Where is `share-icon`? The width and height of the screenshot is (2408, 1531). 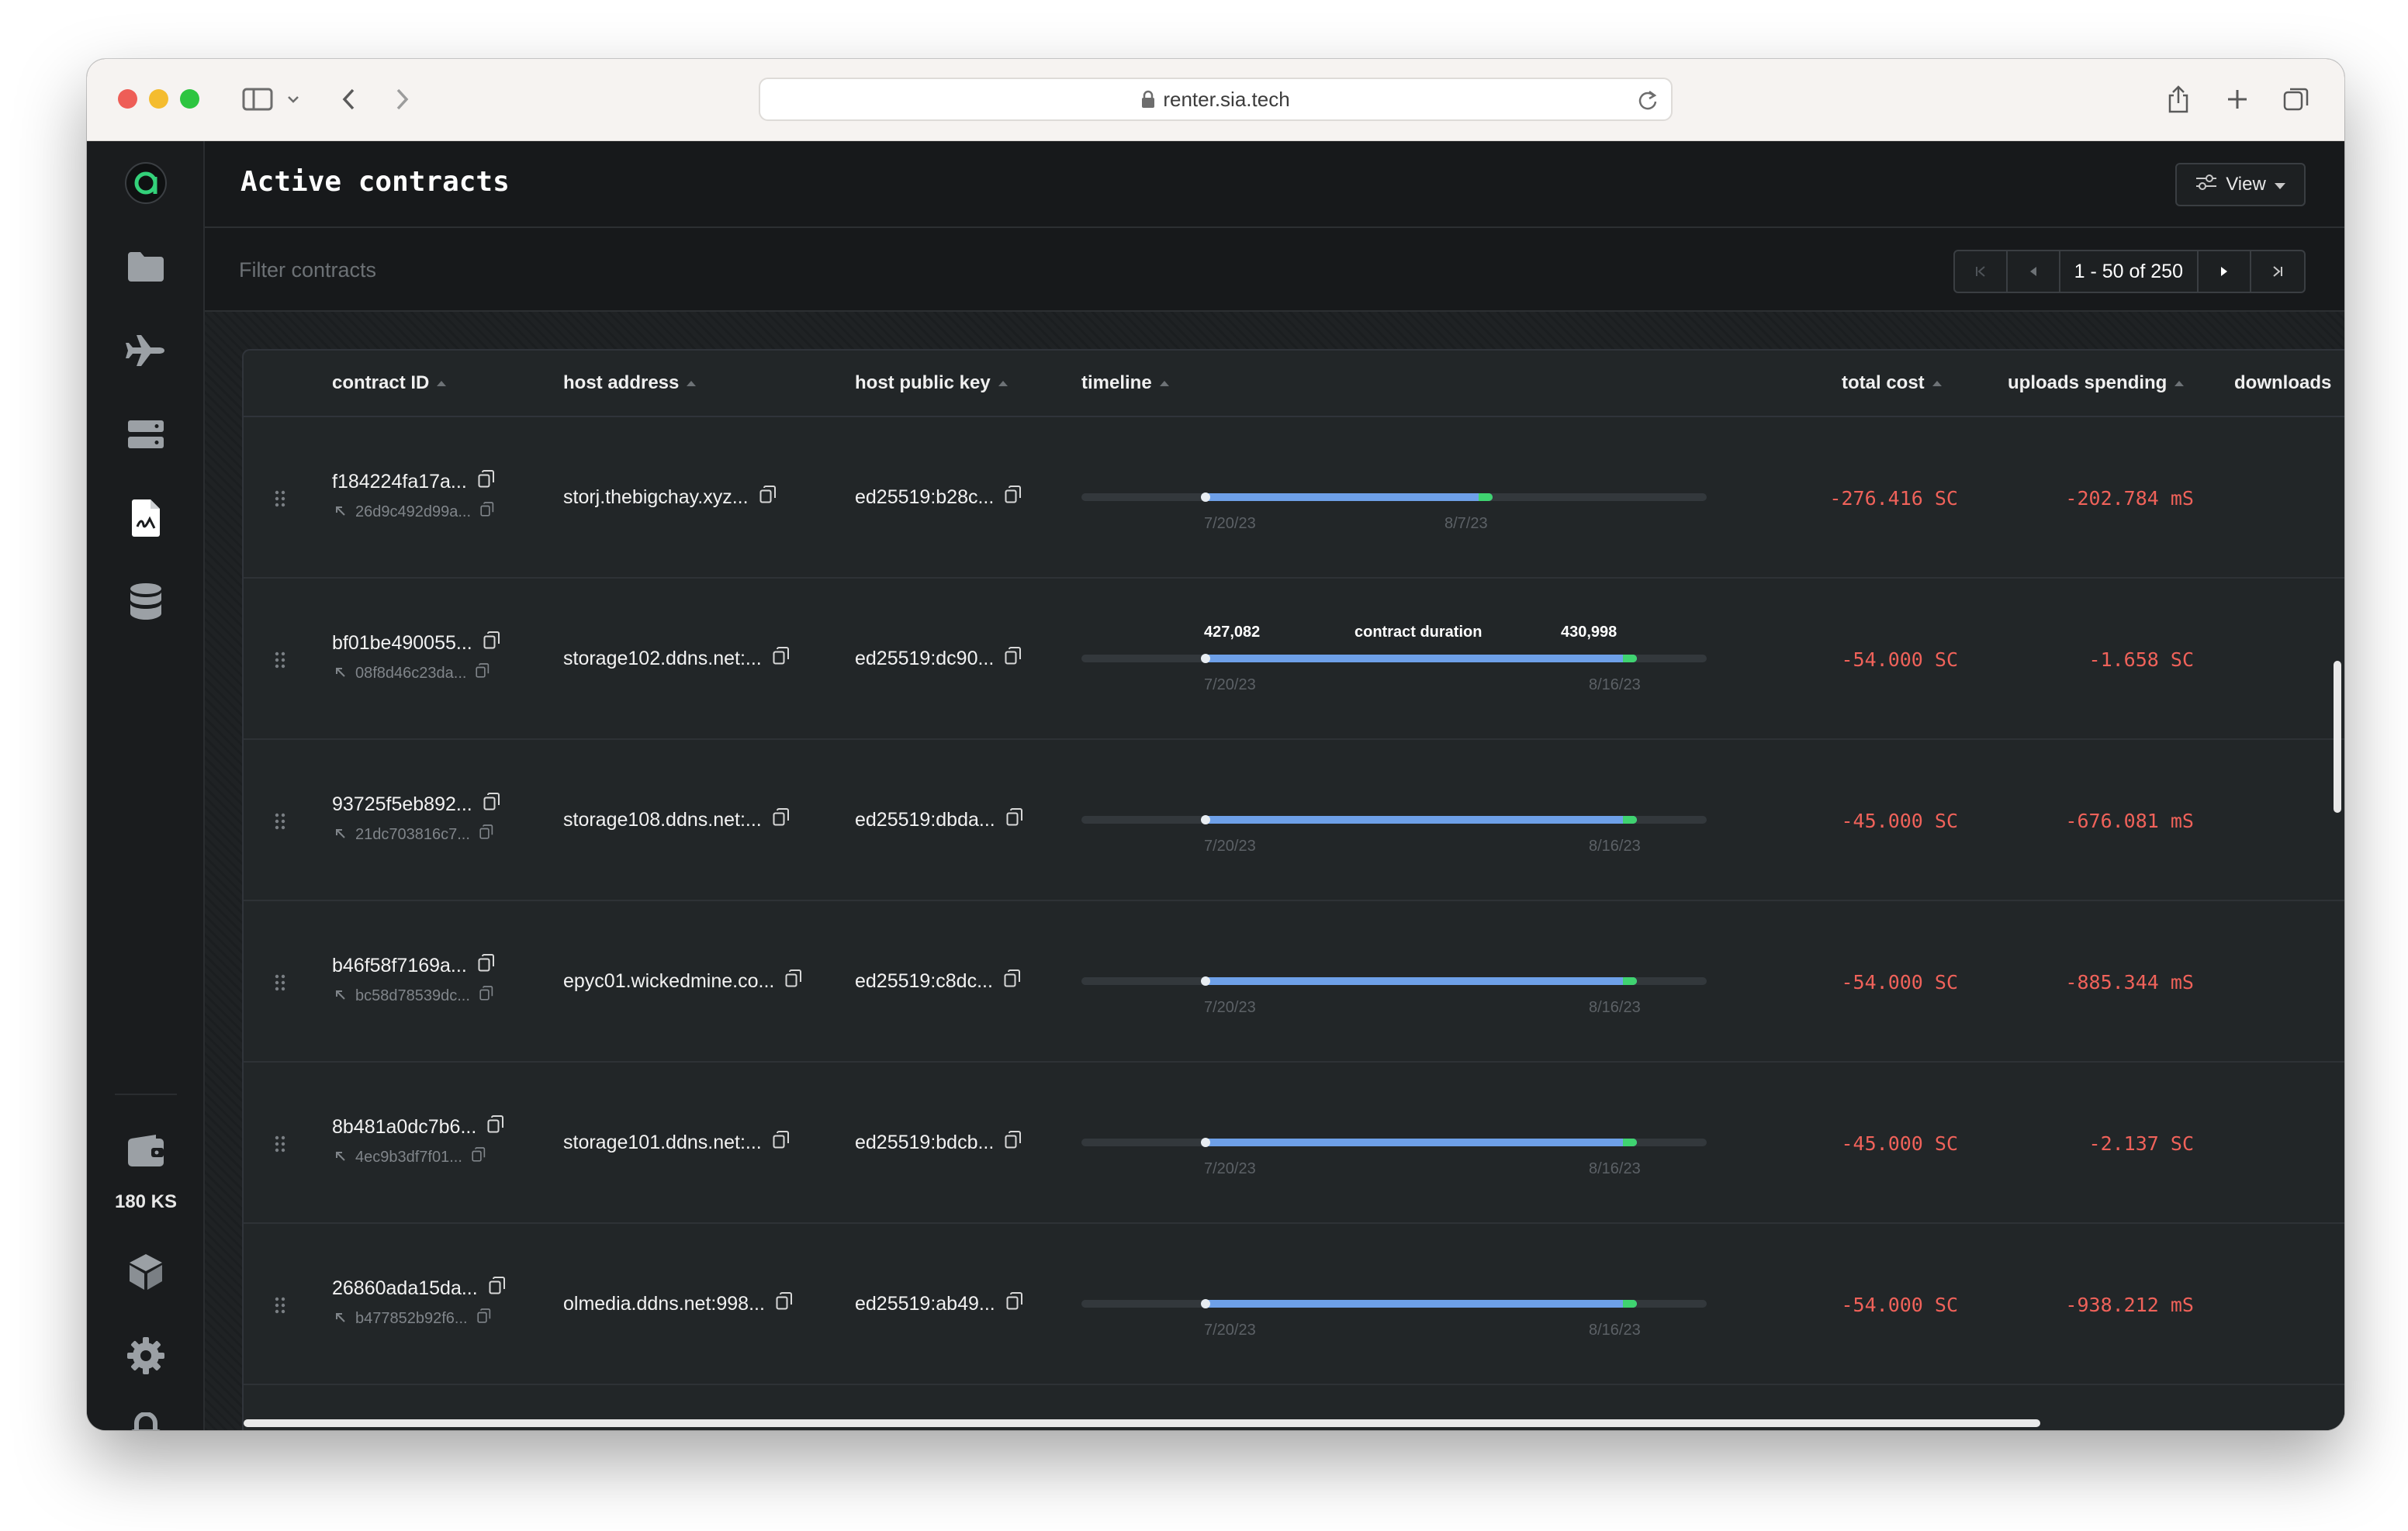
share-icon is located at coordinates (2178, 99).